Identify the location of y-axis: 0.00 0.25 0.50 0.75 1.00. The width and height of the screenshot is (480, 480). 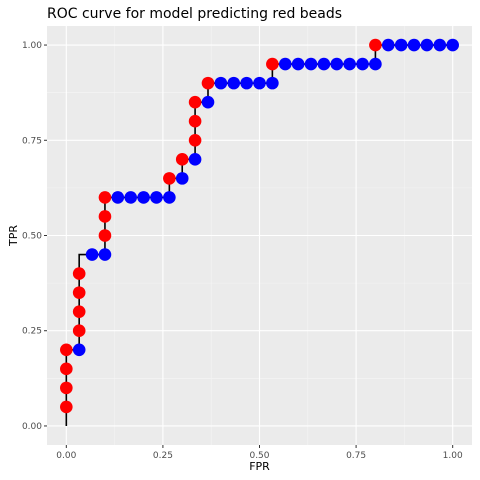
(34, 236).